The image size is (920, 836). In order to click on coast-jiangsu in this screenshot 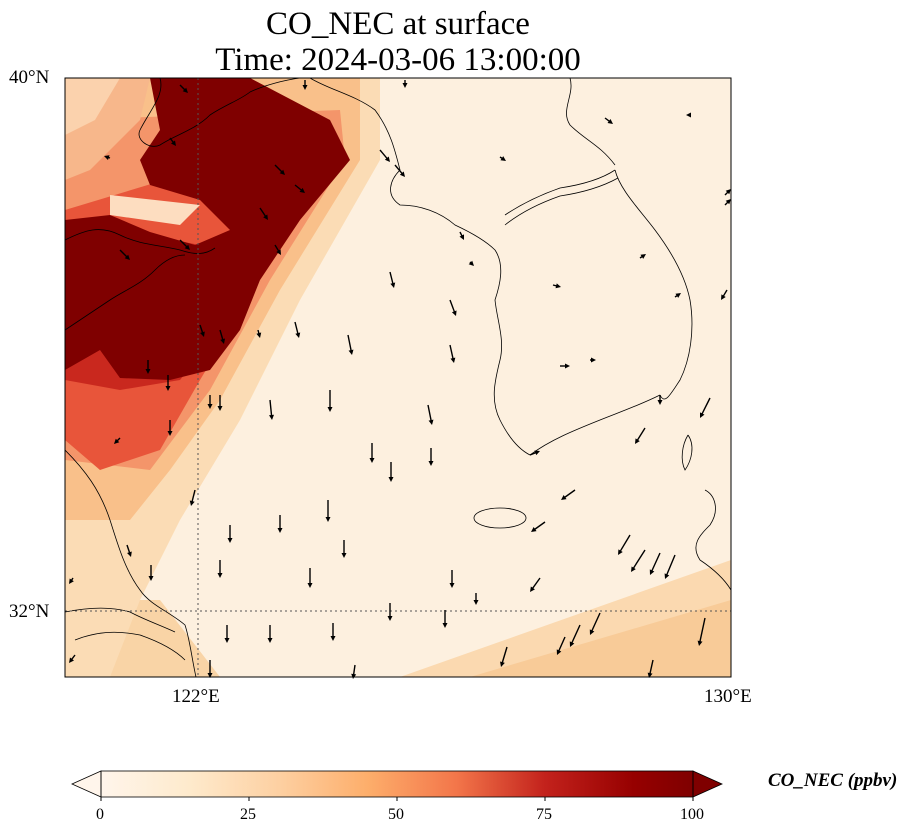, I will do `click(131, 563)`.